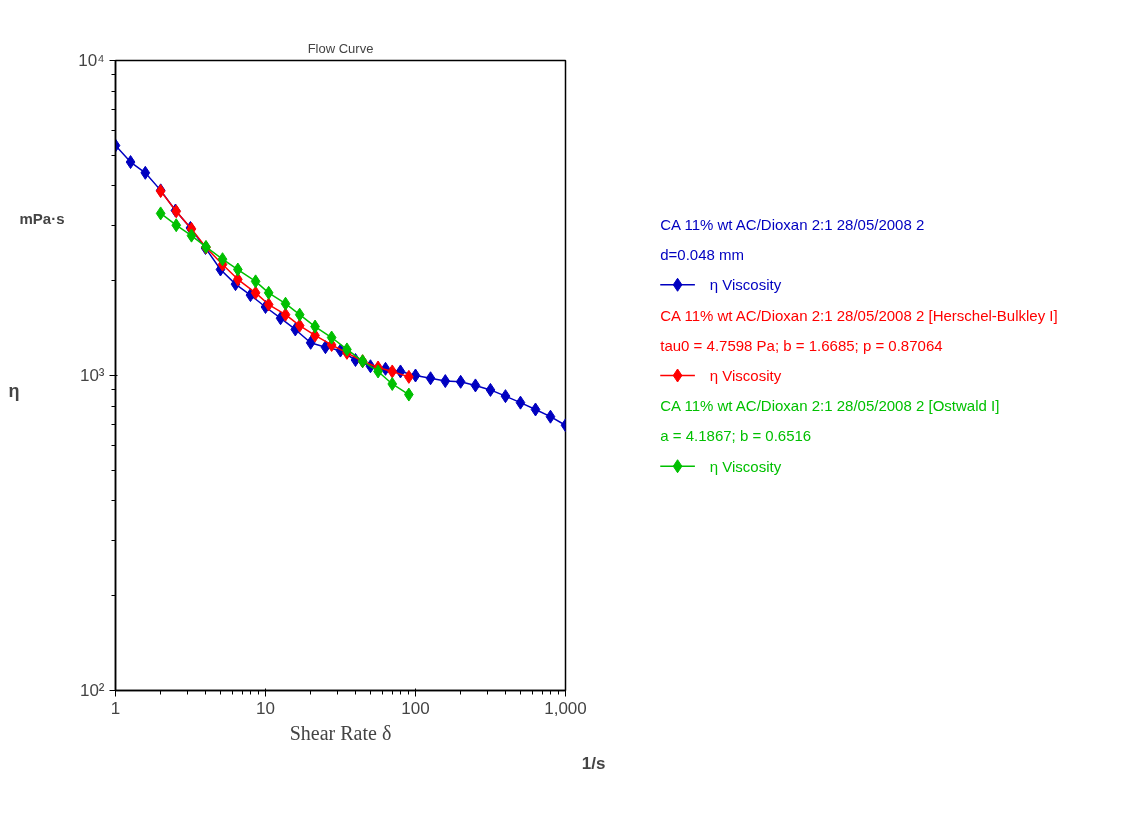 The image size is (1142, 820). Describe the element at coordinates (830, 406) in the screenshot. I see `text: CA 11% wt AC/Dioxan 2:1 28/05/2008 2 [Ostwald I]` at that location.